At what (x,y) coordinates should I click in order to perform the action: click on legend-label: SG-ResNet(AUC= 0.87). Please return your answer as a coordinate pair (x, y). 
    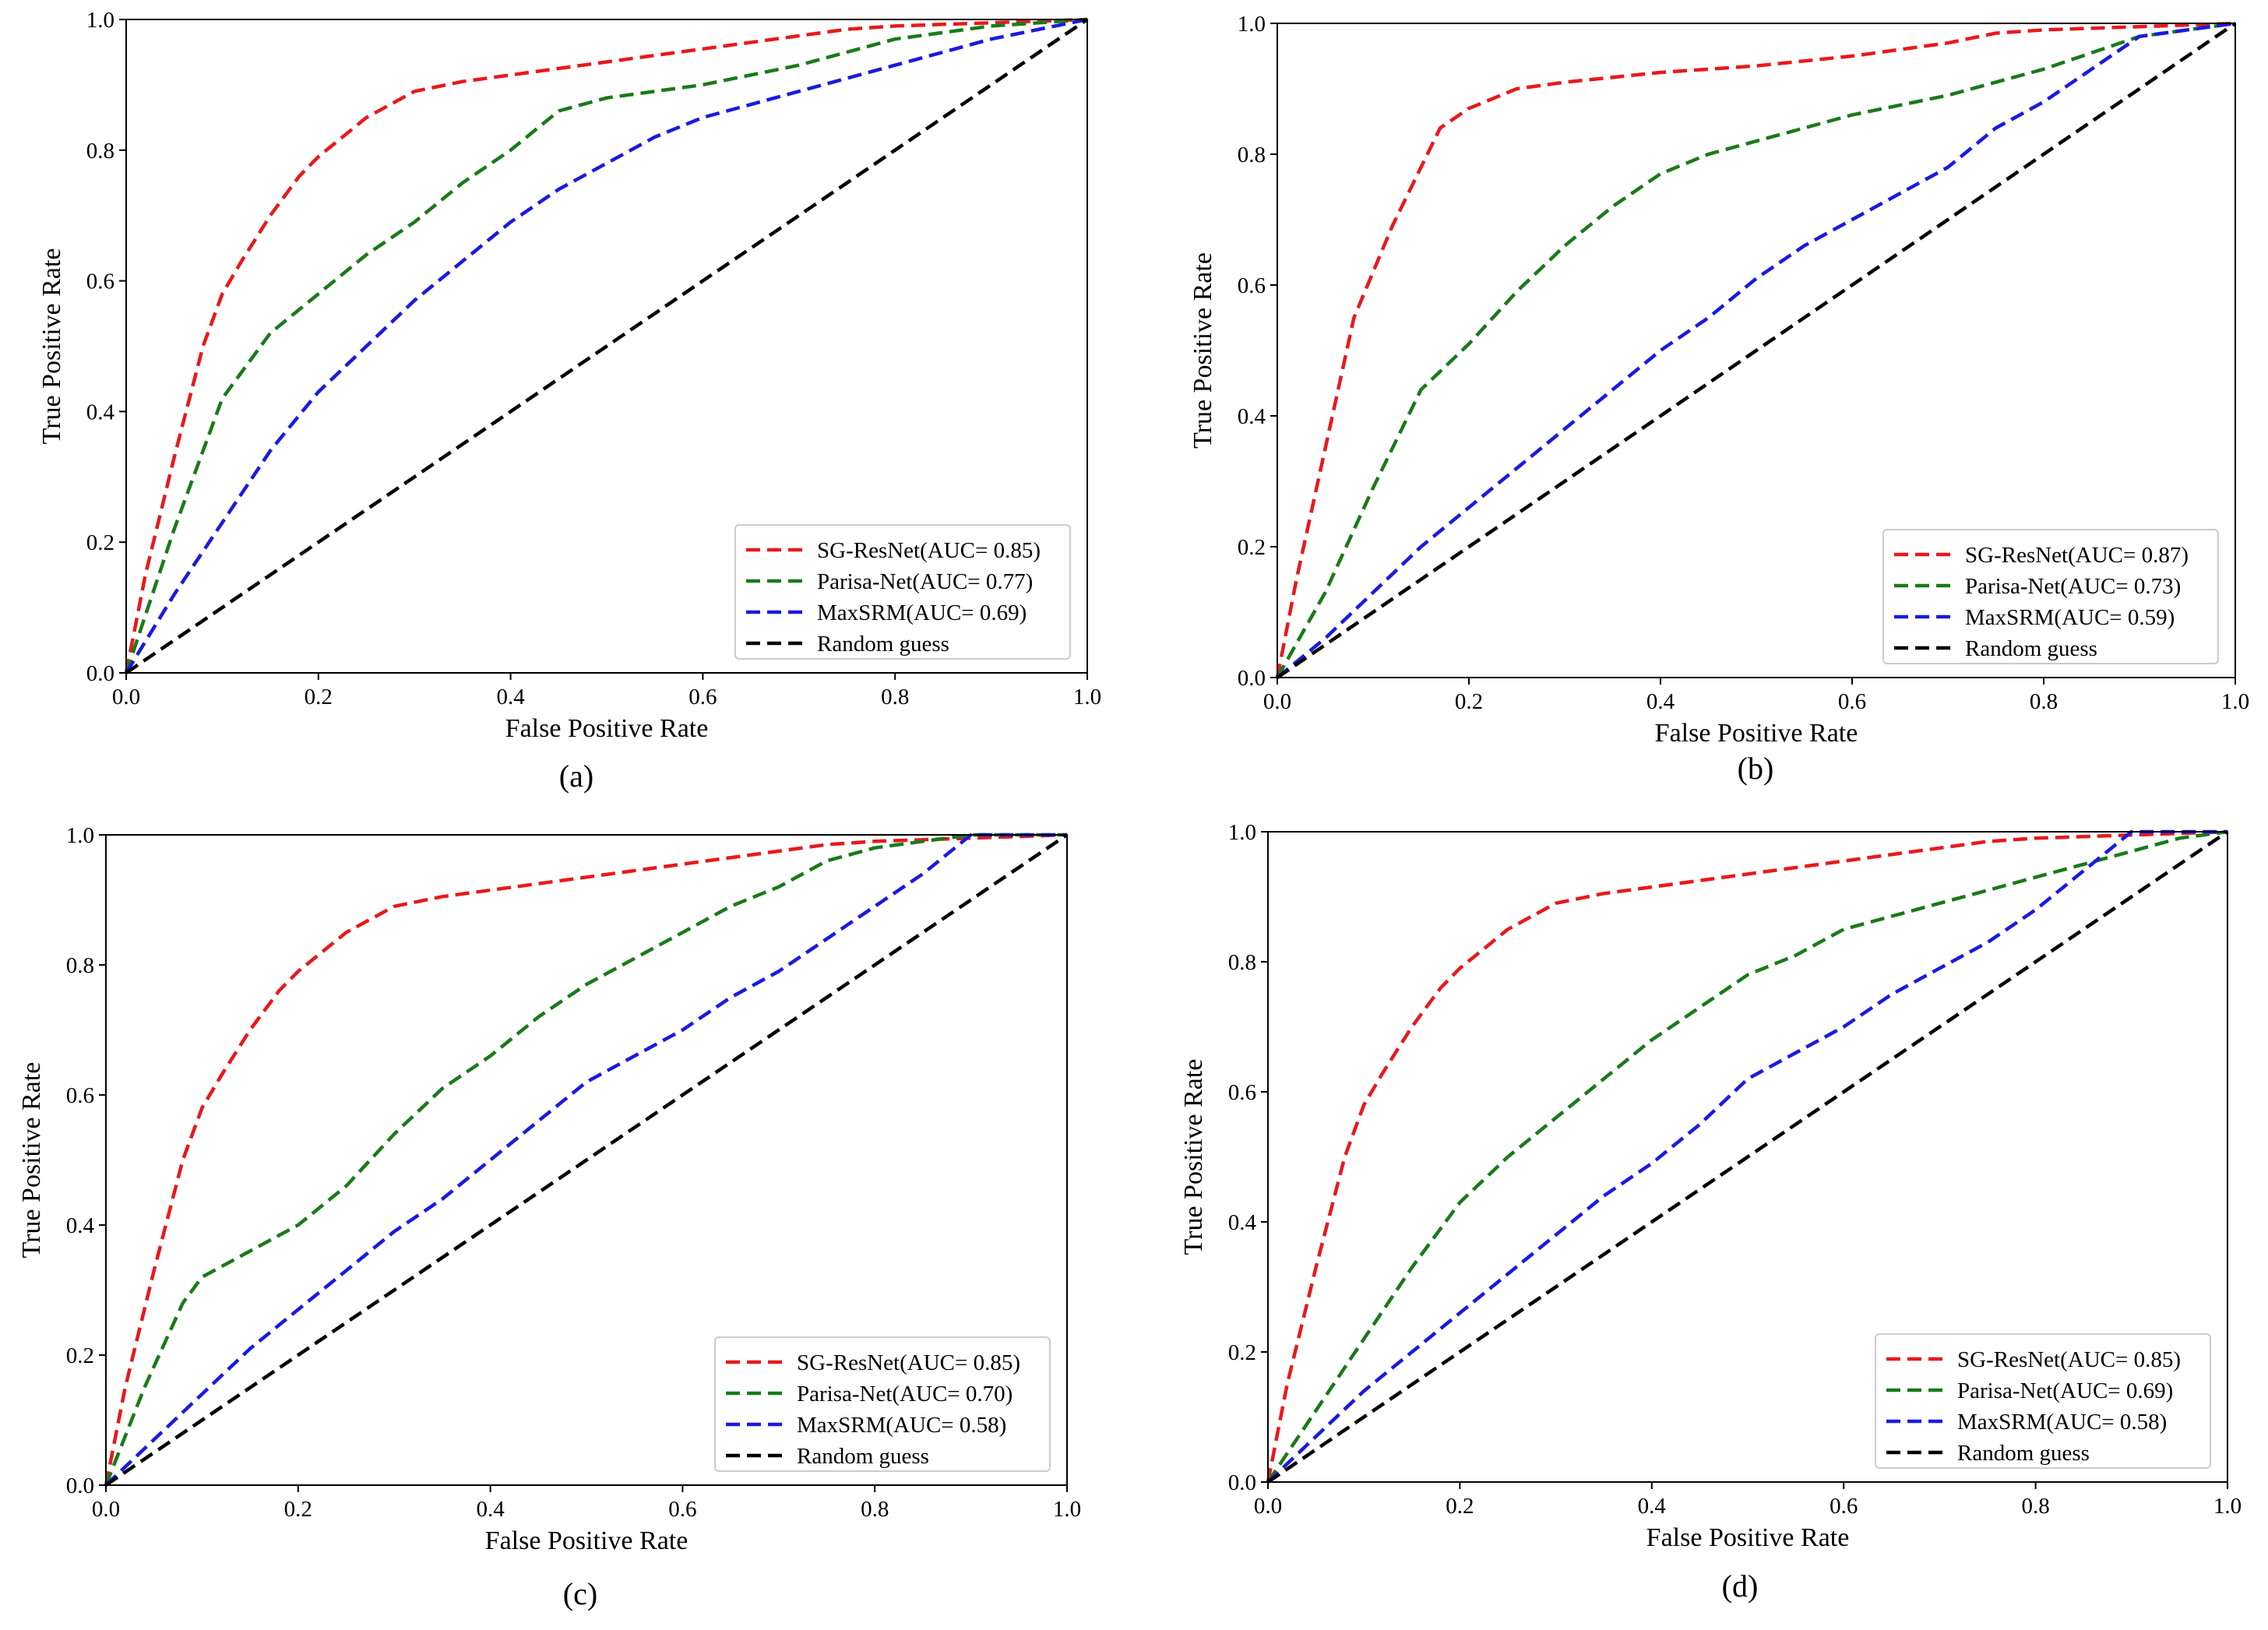
    Looking at the image, I should click on (2077, 555).